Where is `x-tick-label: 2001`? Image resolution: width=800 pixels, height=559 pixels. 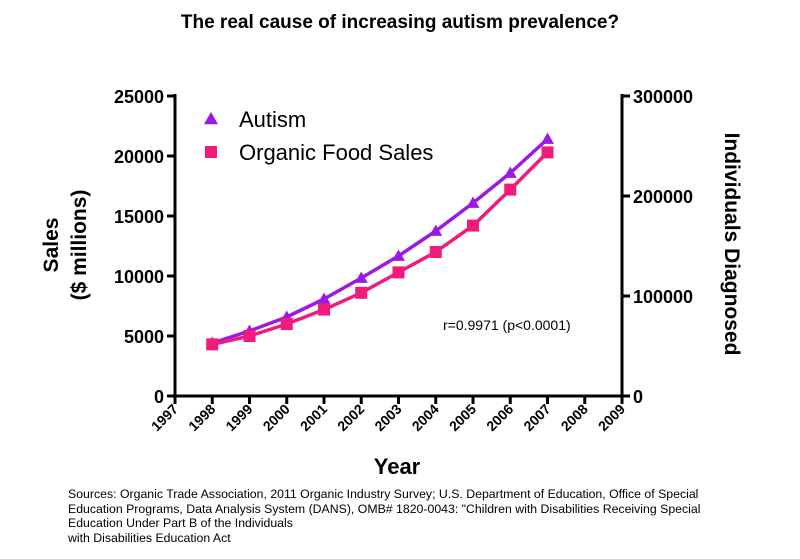 x-tick-label: 2001 is located at coordinates (313, 417).